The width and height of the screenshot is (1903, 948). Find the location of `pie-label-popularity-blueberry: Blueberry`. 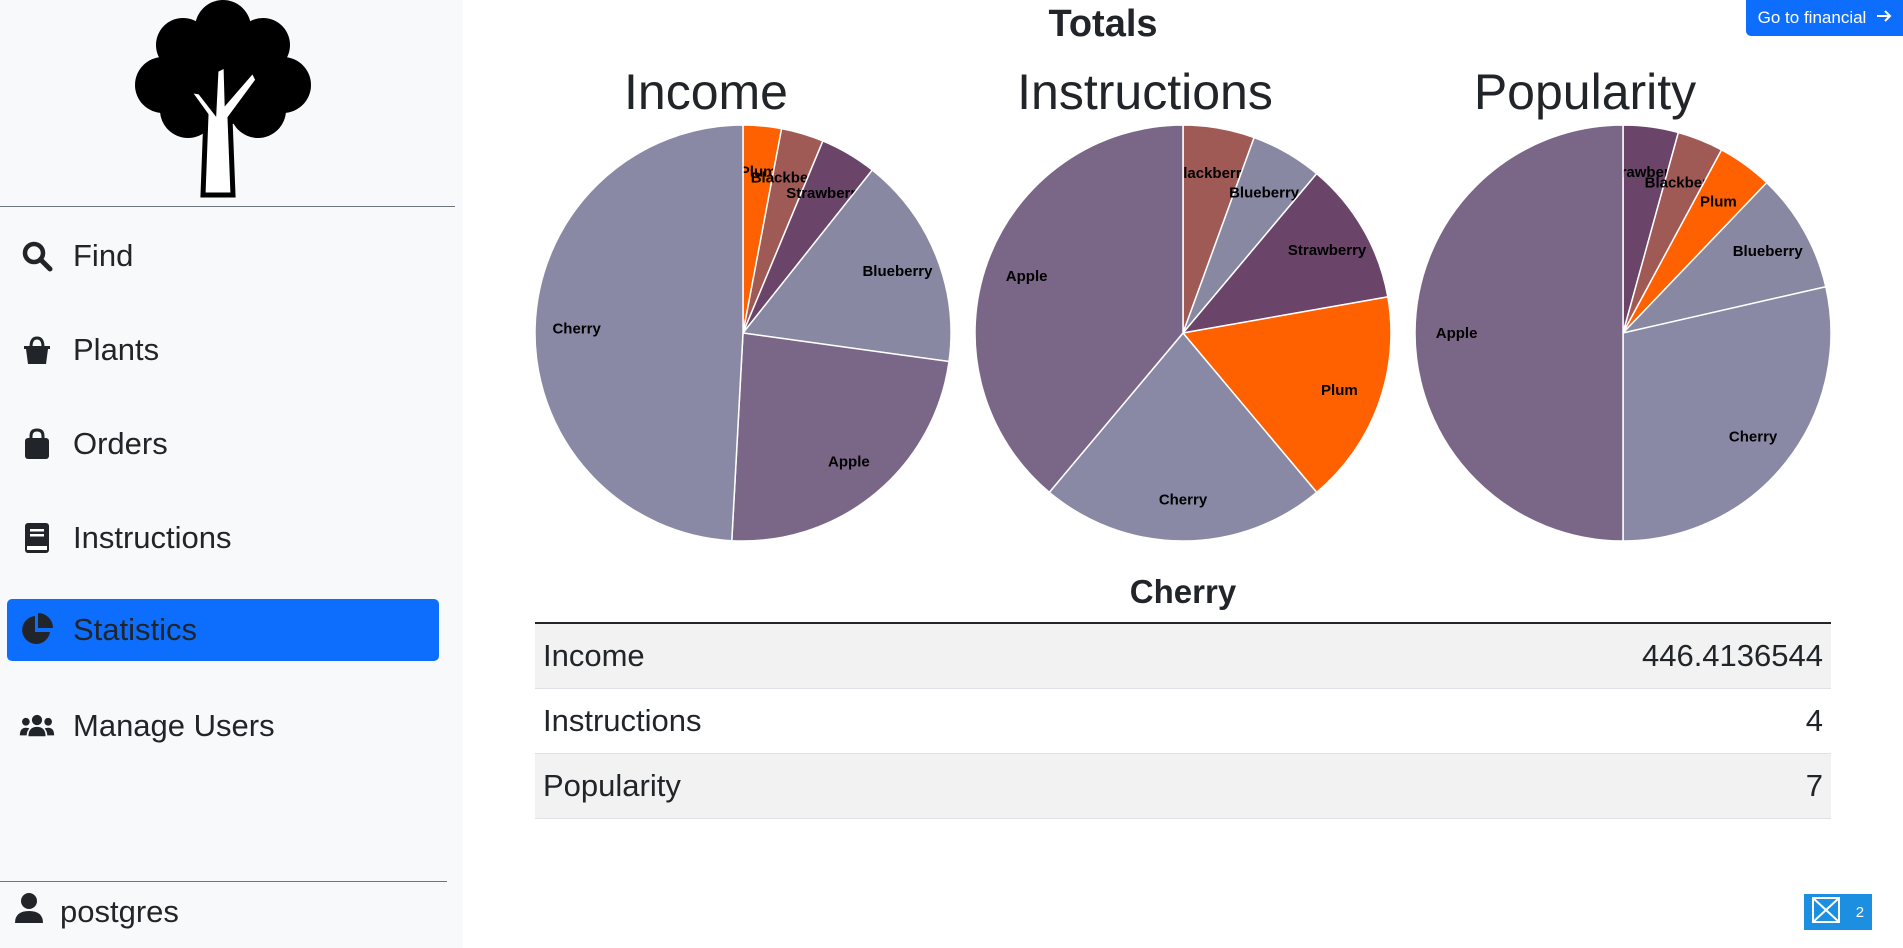

pie-label-popularity-blueberry: Blueberry is located at coordinates (1768, 251).